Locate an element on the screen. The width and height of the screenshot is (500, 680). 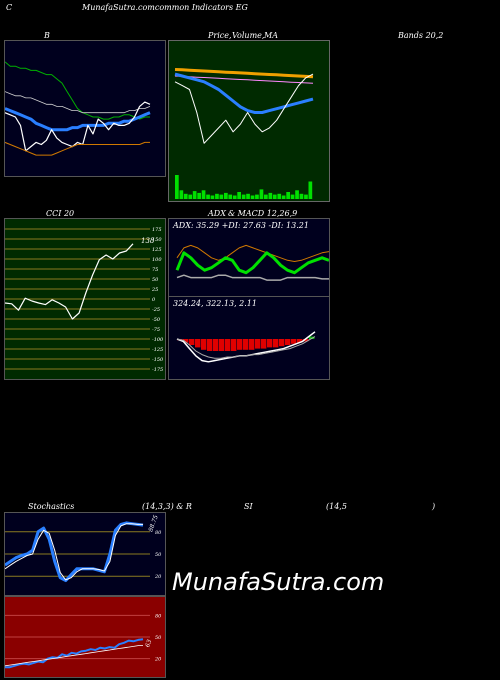
cci-tick-label: -150 is located at coordinates (158, 360).